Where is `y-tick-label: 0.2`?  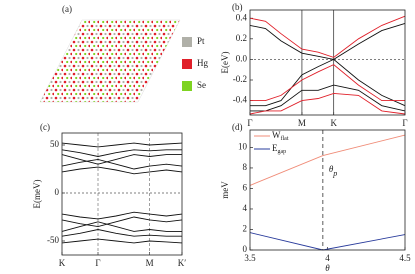 y-tick-label: 0.2 is located at coordinates (241, 38).